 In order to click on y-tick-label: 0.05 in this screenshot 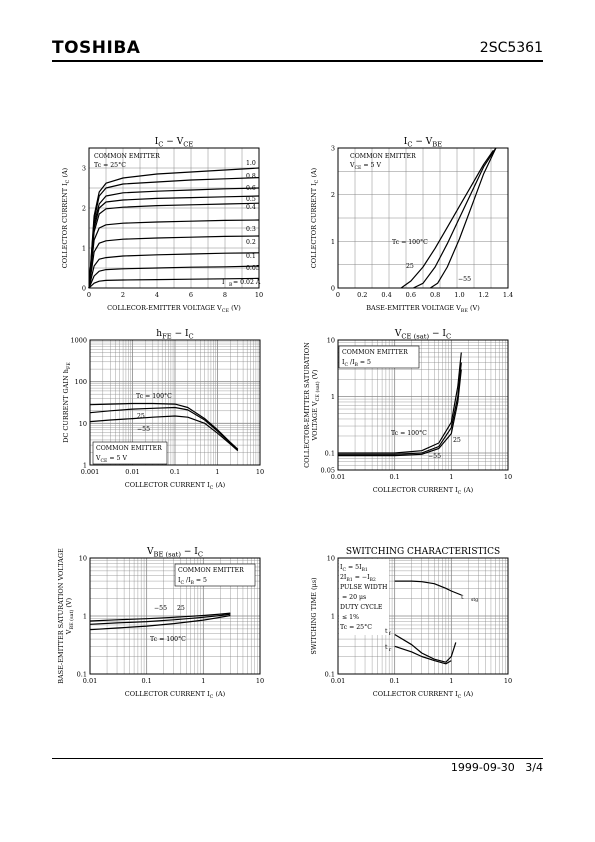, I will do `click(328, 471)`.